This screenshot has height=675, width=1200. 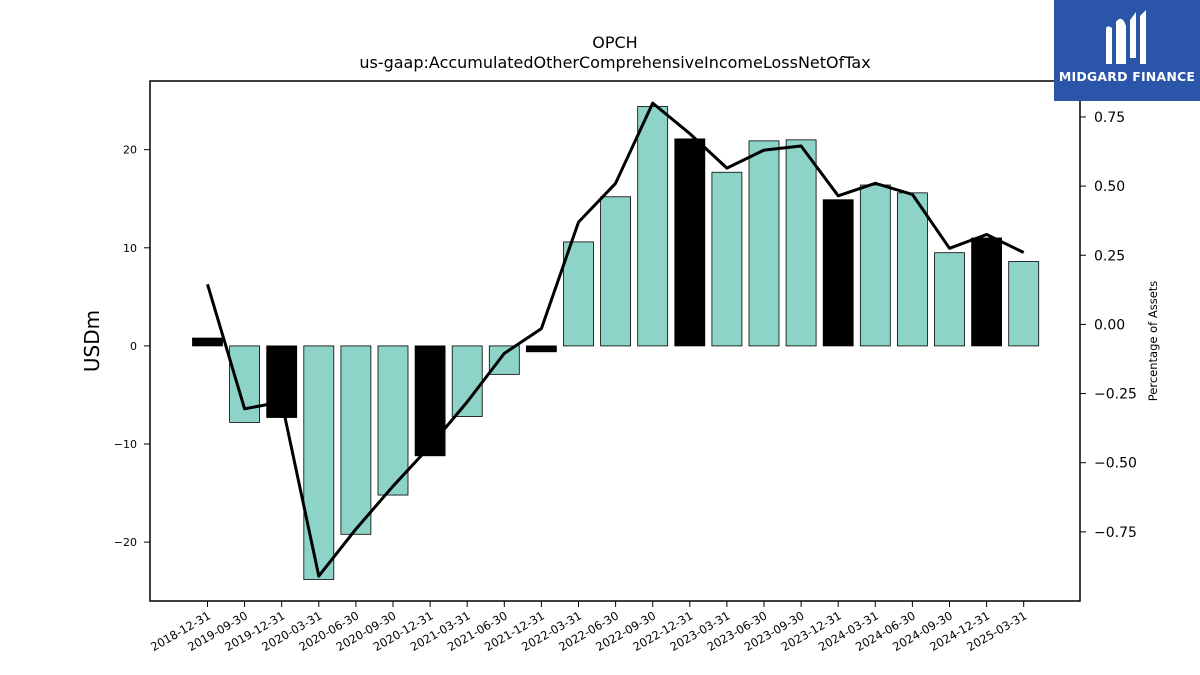 I want to click on y2-tick-label: −0.50, so click(x=1115, y=464).